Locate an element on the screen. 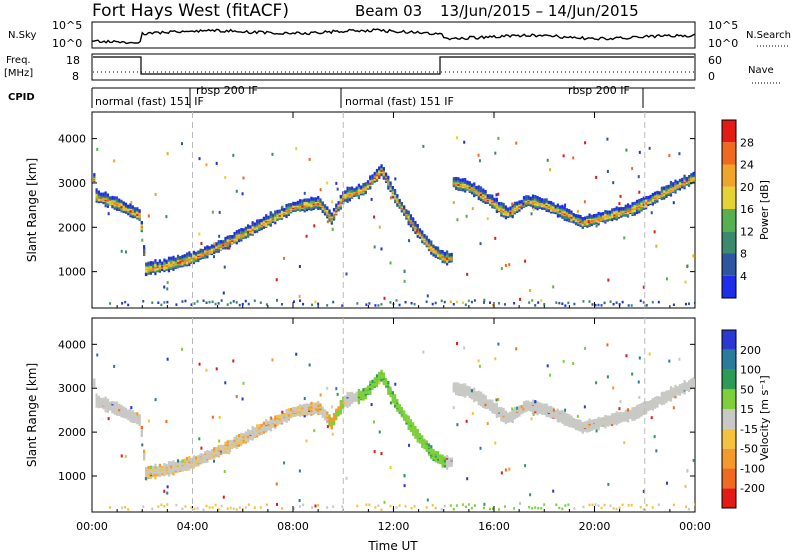 The height and width of the screenshot is (558, 800). nsky-strip-frame is located at coordinates (393, 35).